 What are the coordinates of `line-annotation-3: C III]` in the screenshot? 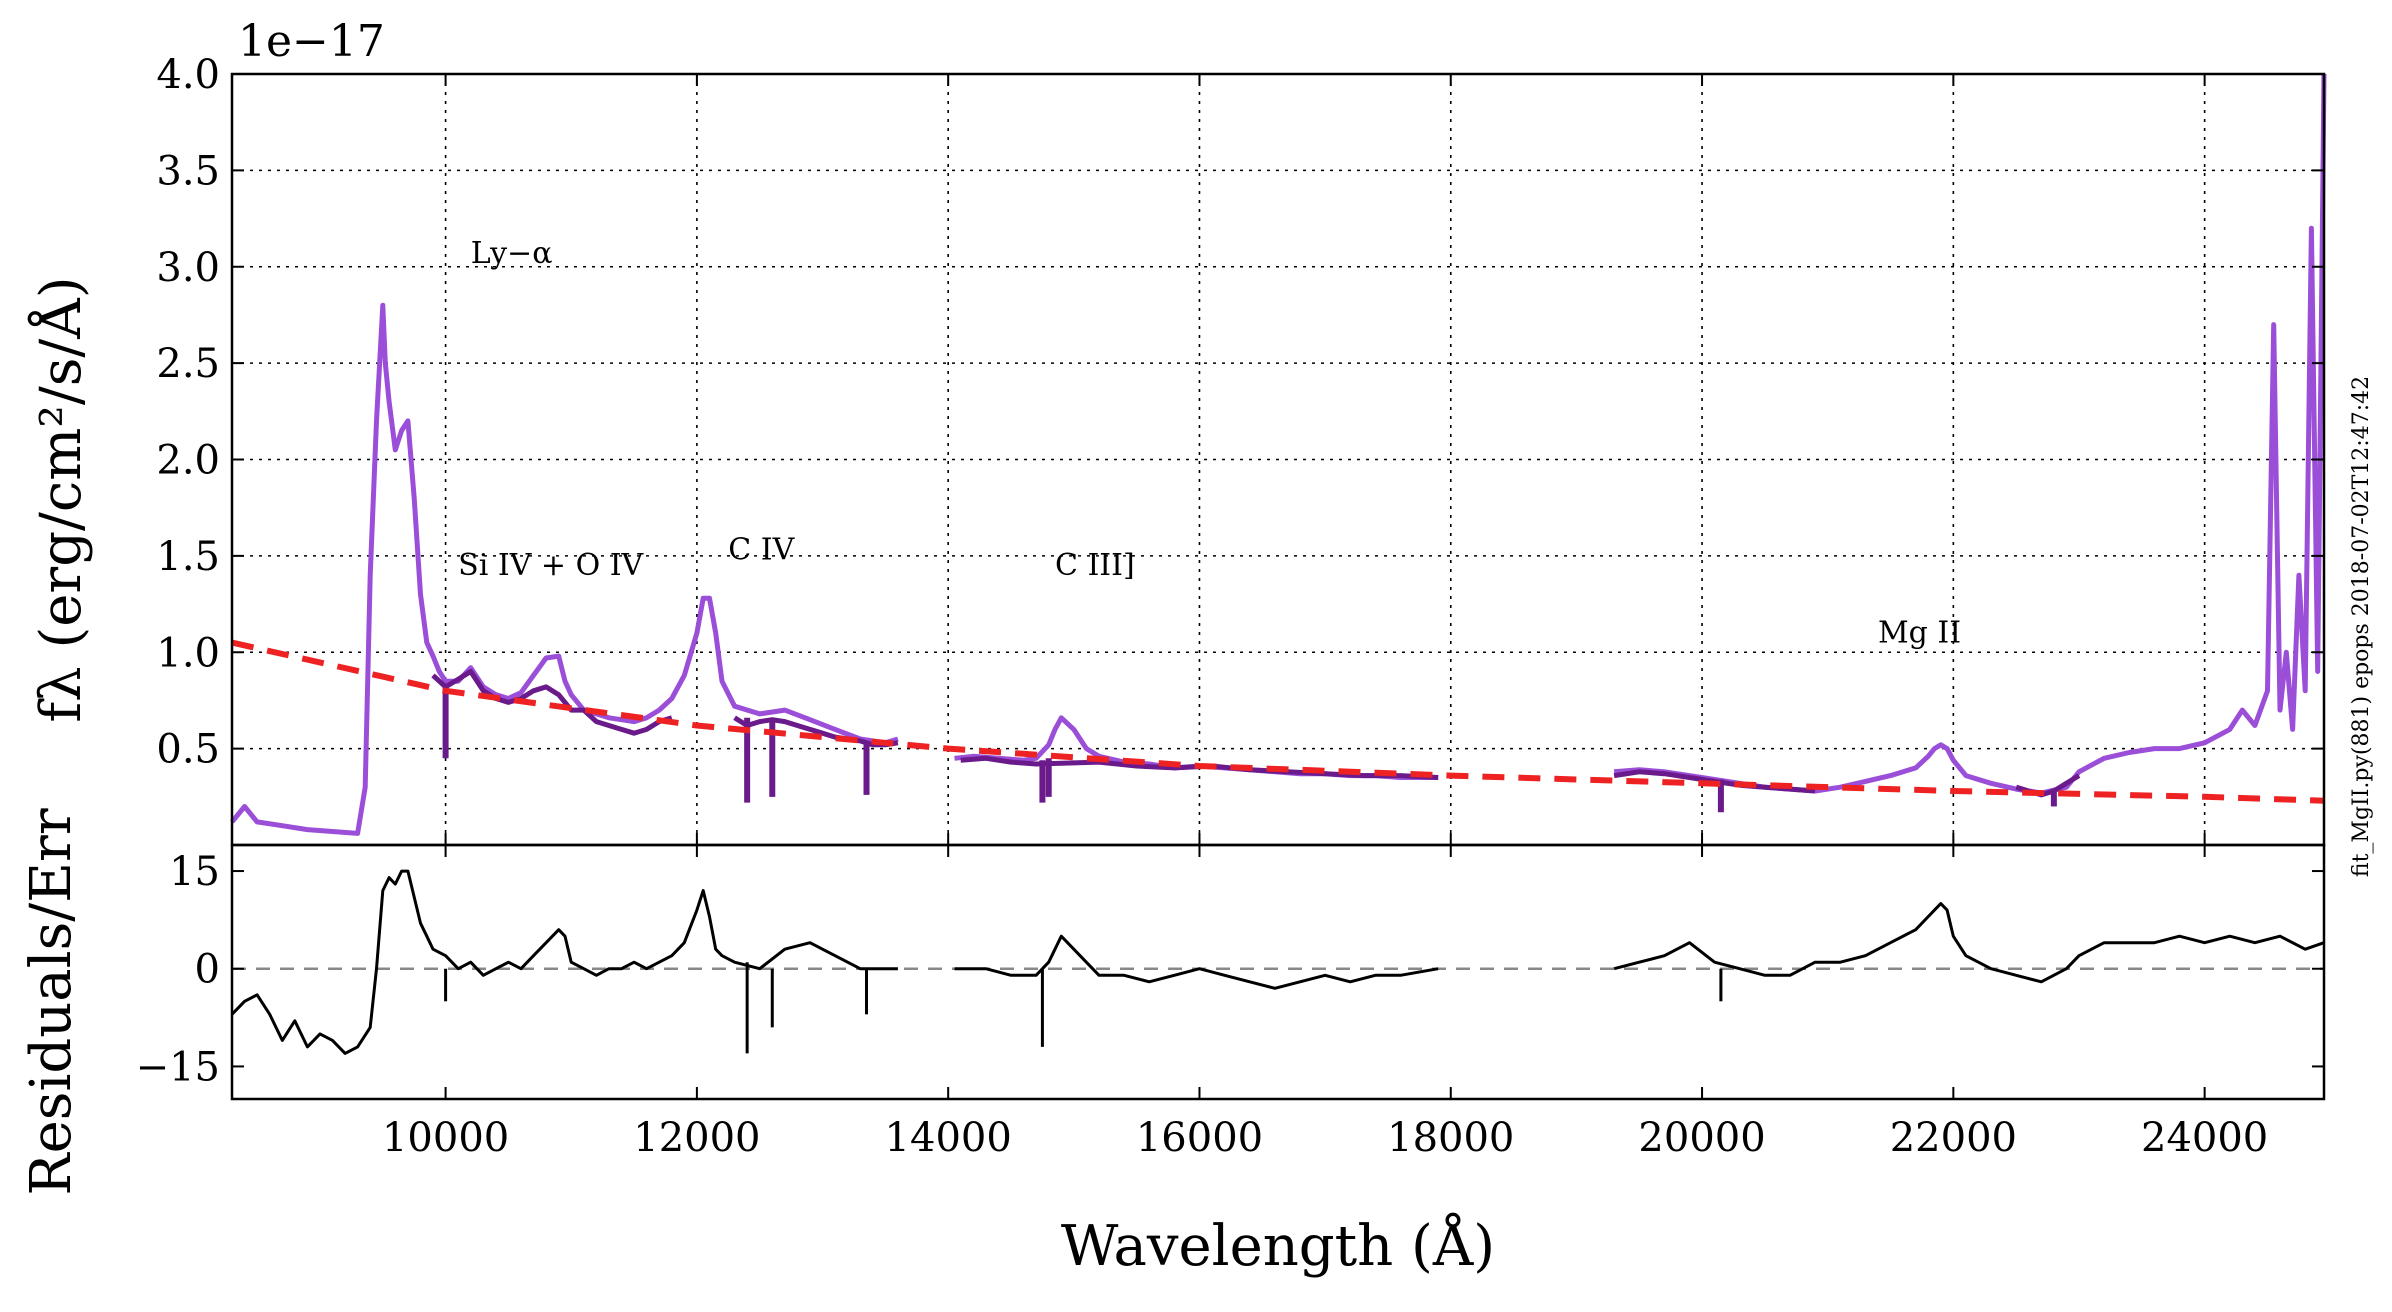 It's located at (1095, 565).